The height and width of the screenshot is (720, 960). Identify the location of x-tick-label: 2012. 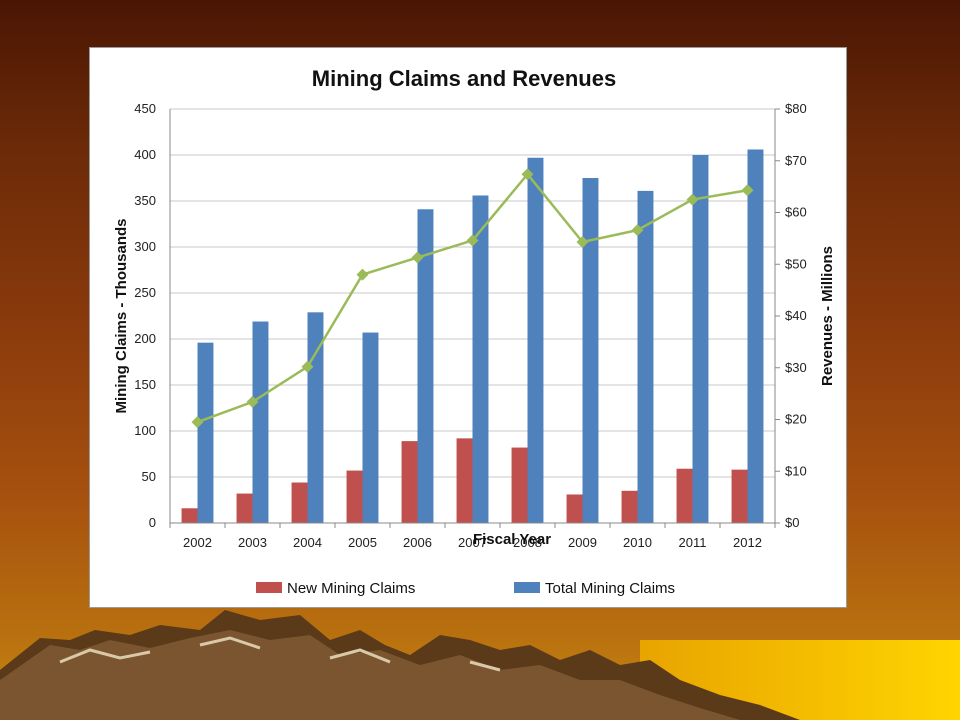
(747, 542).